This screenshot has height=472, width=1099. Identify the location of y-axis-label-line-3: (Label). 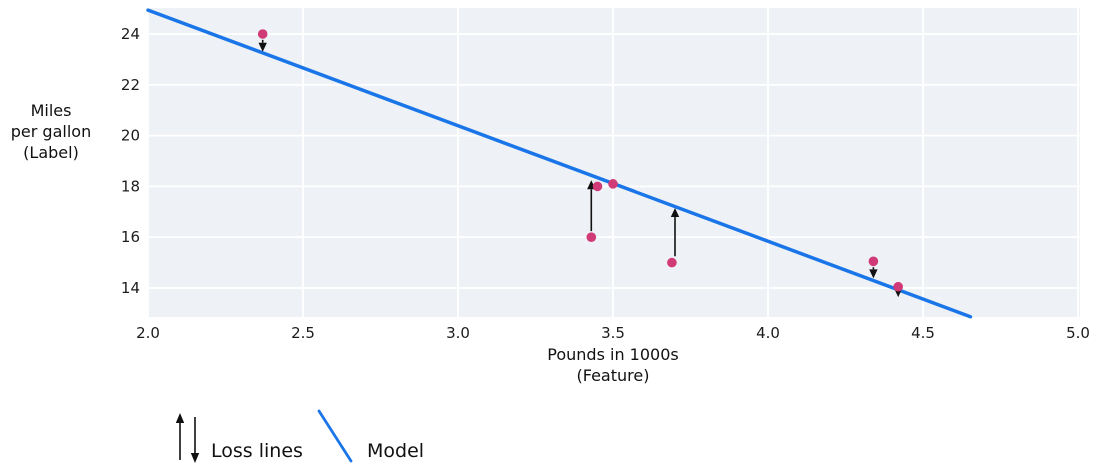
(51, 152).